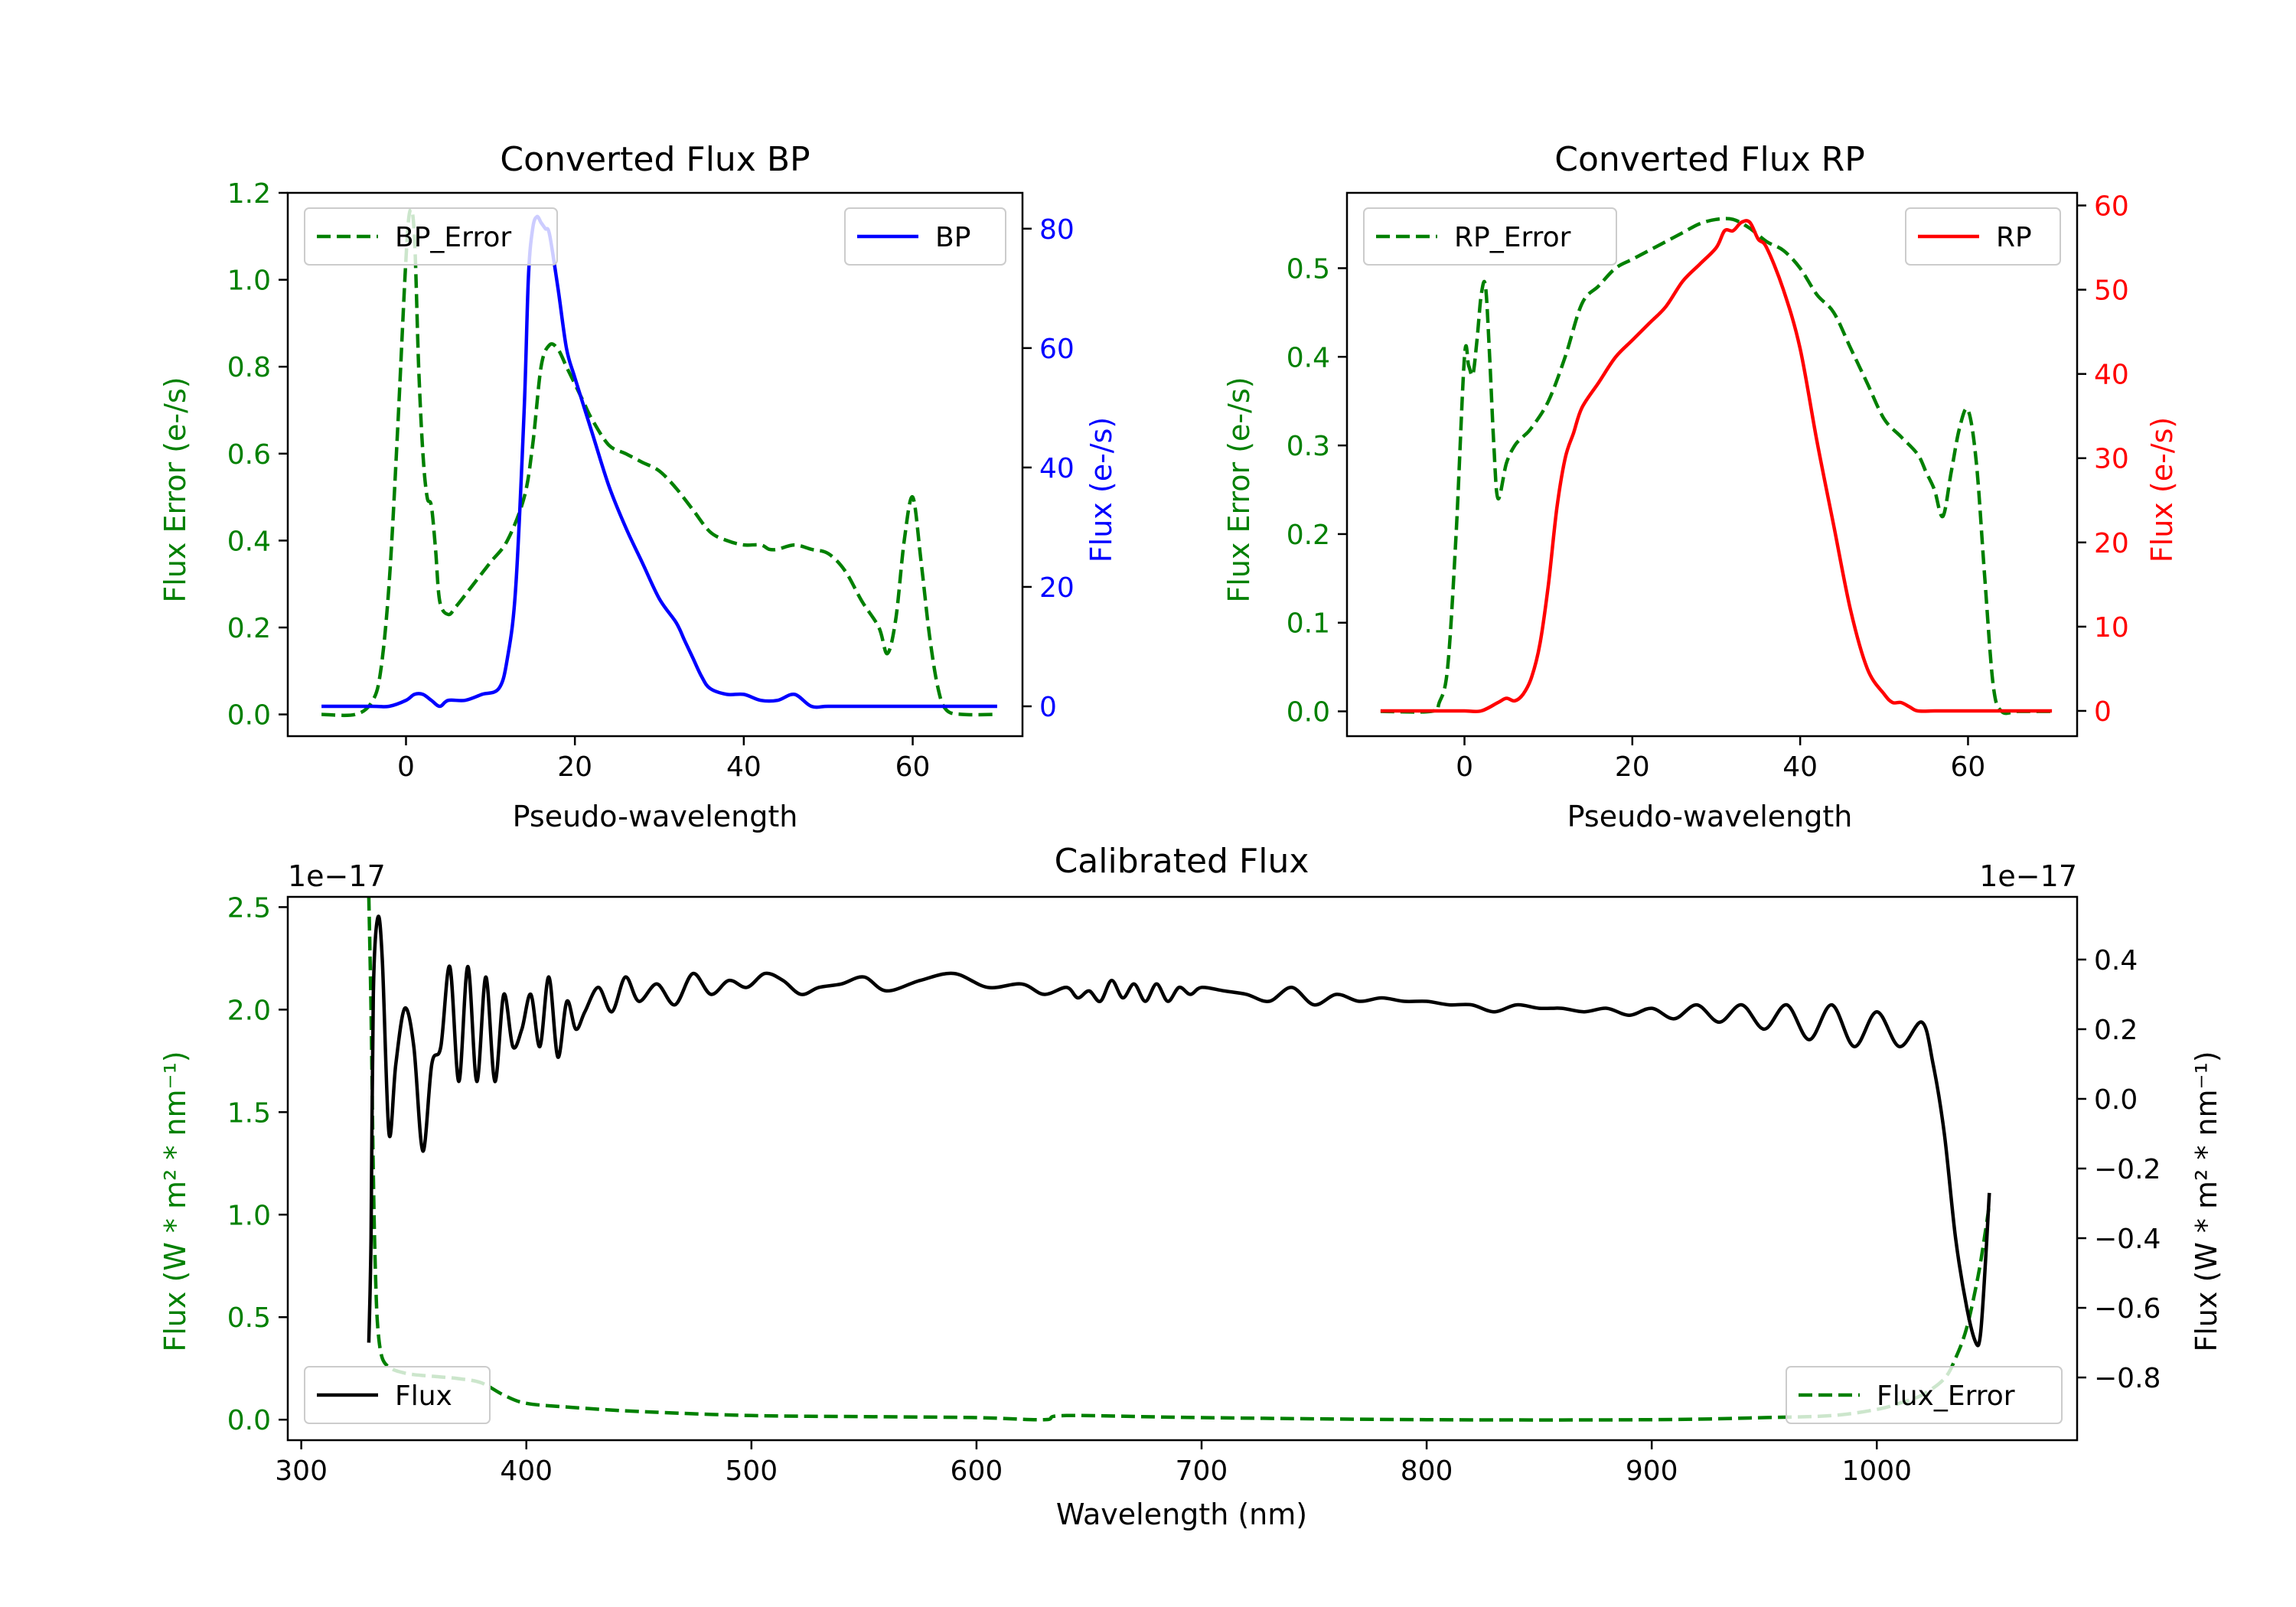 This screenshot has height=1607, width=2296. Describe the element at coordinates (2127, 1309) in the screenshot. I see `y-tick-label-right: −0.6` at that location.